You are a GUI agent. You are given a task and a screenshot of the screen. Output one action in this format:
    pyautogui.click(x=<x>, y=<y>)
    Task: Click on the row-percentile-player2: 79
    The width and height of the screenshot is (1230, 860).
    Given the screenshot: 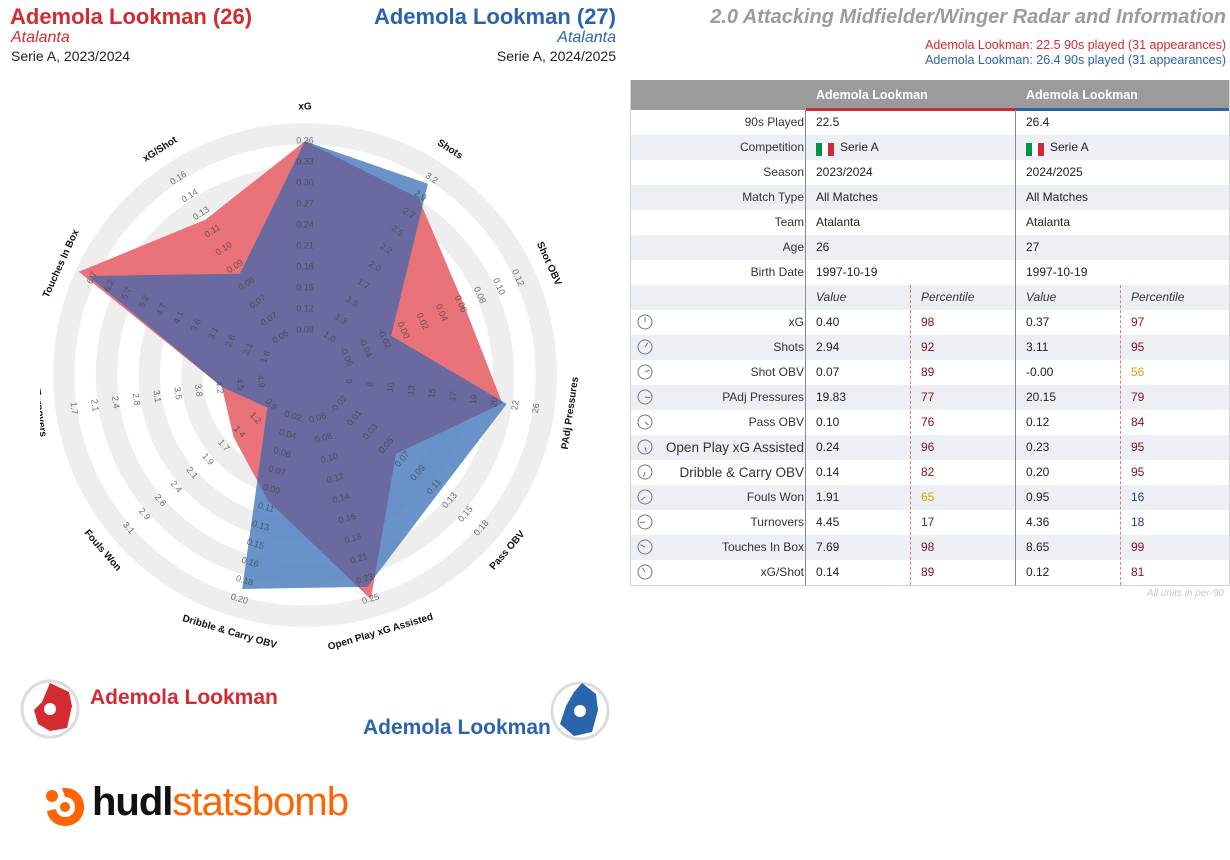 What is the action you would take?
    pyautogui.click(x=1138, y=397)
    